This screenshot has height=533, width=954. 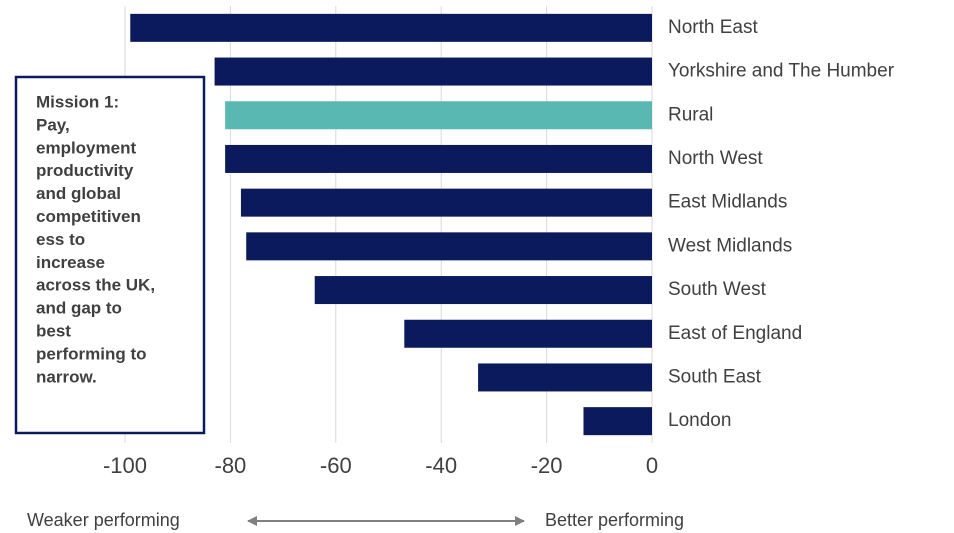 What do you see at coordinates (77, 101) in the screenshot?
I see `annotation-line: Mission 1:` at bounding box center [77, 101].